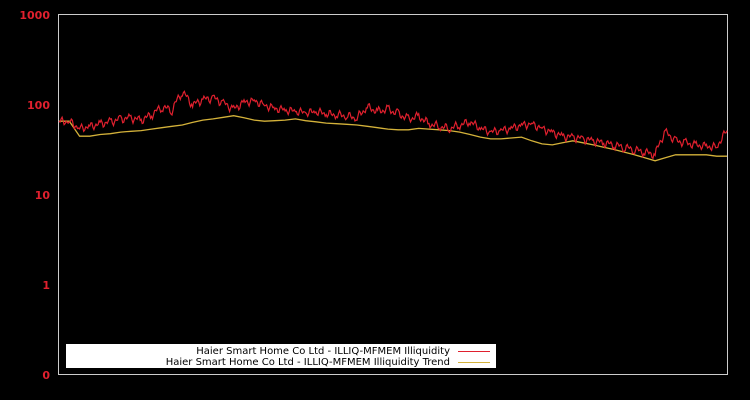 This screenshot has height=400, width=750. What do you see at coordinates (393, 138) in the screenshot?
I see `trend-series-line` at bounding box center [393, 138].